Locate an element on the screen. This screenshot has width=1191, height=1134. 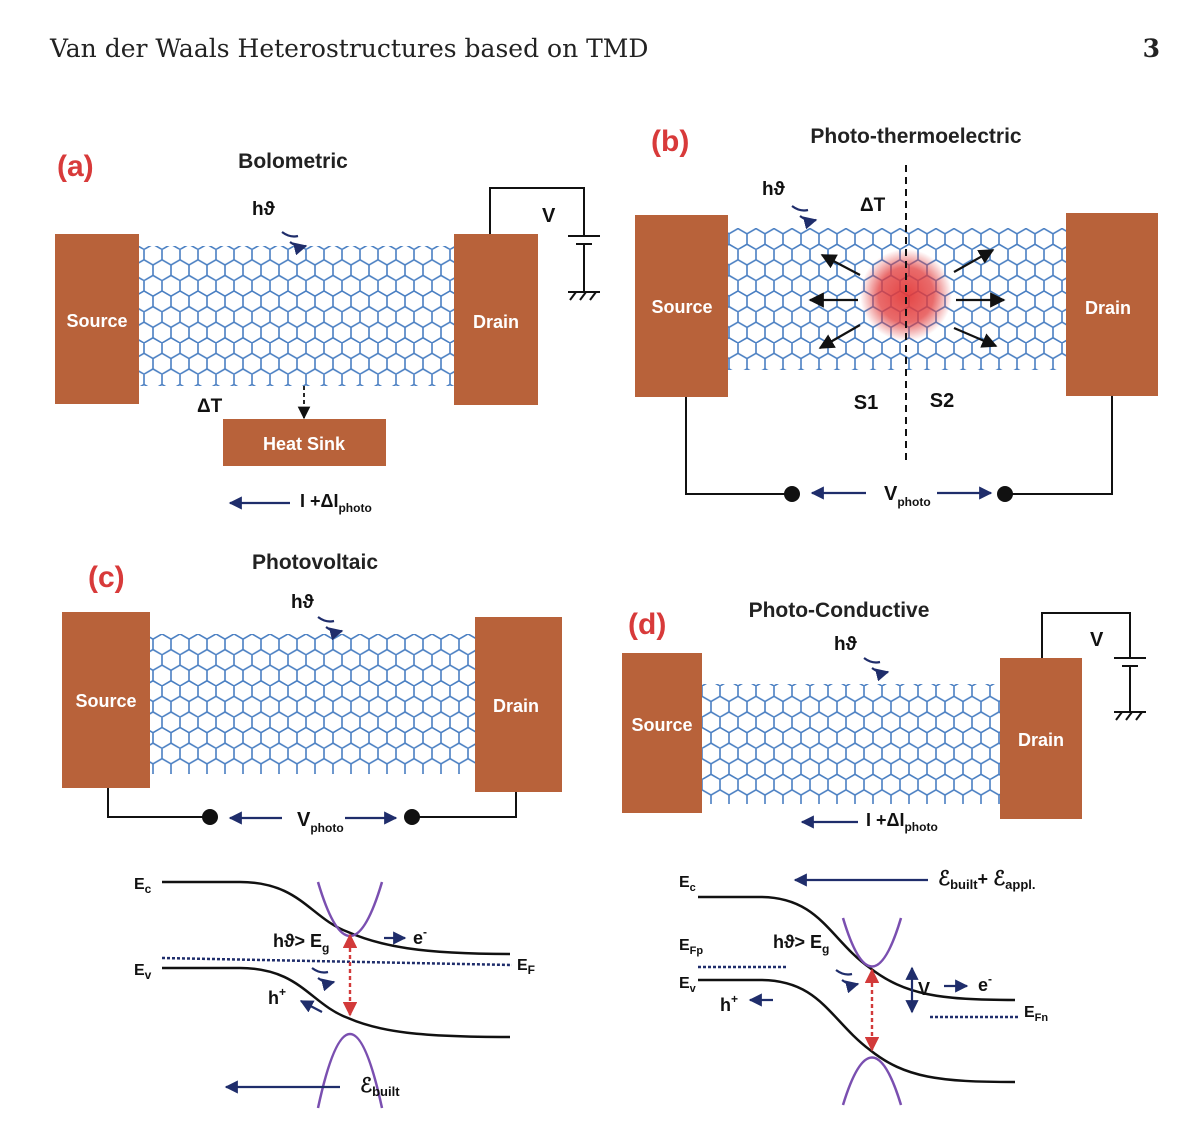
bias-label: V is located at coordinates (924, 989).